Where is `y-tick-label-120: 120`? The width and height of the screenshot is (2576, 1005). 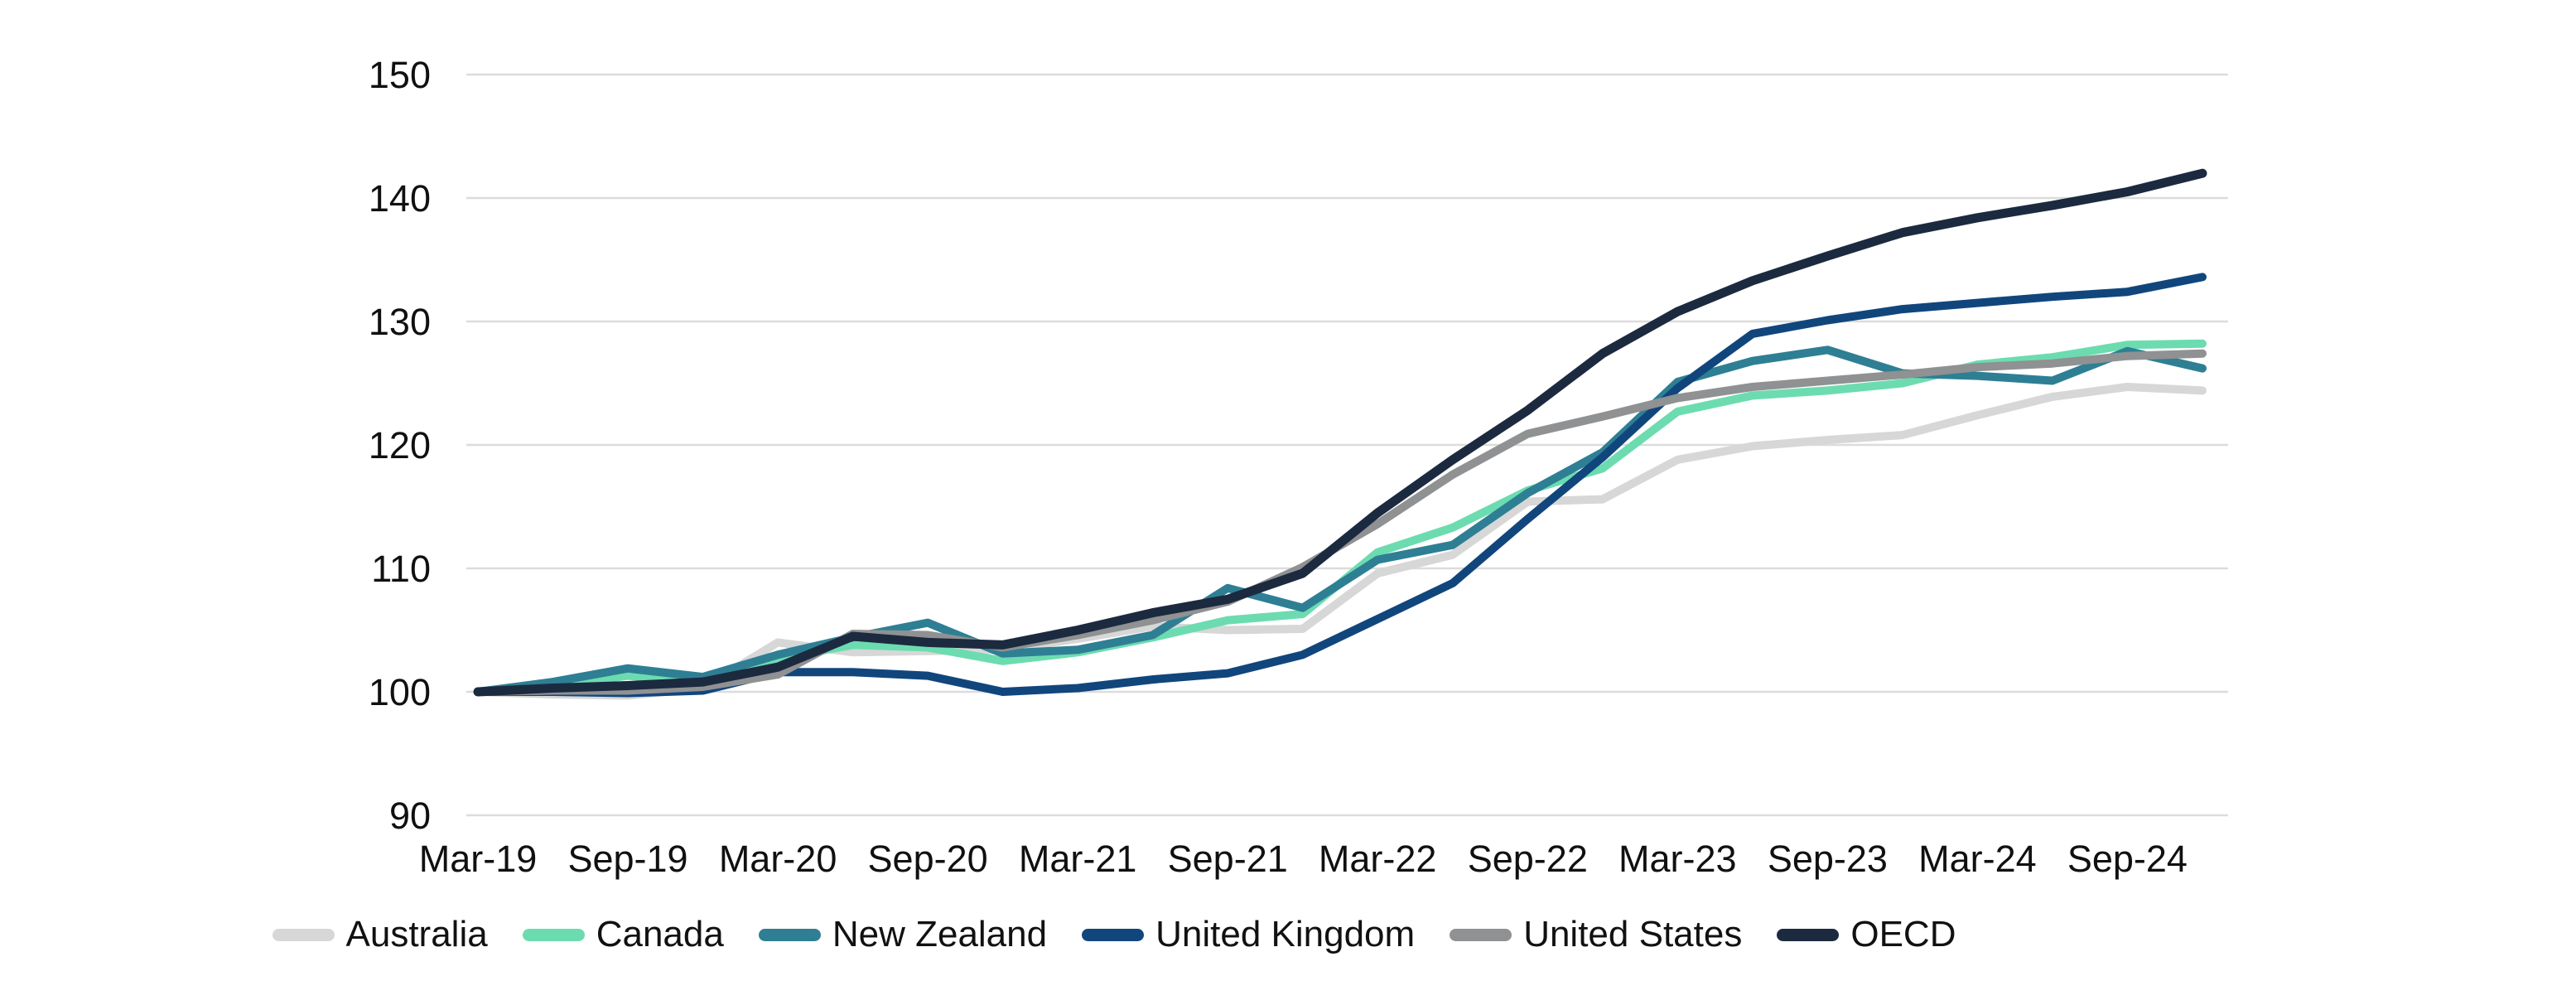
y-tick-label-120: 120 is located at coordinates (400, 445).